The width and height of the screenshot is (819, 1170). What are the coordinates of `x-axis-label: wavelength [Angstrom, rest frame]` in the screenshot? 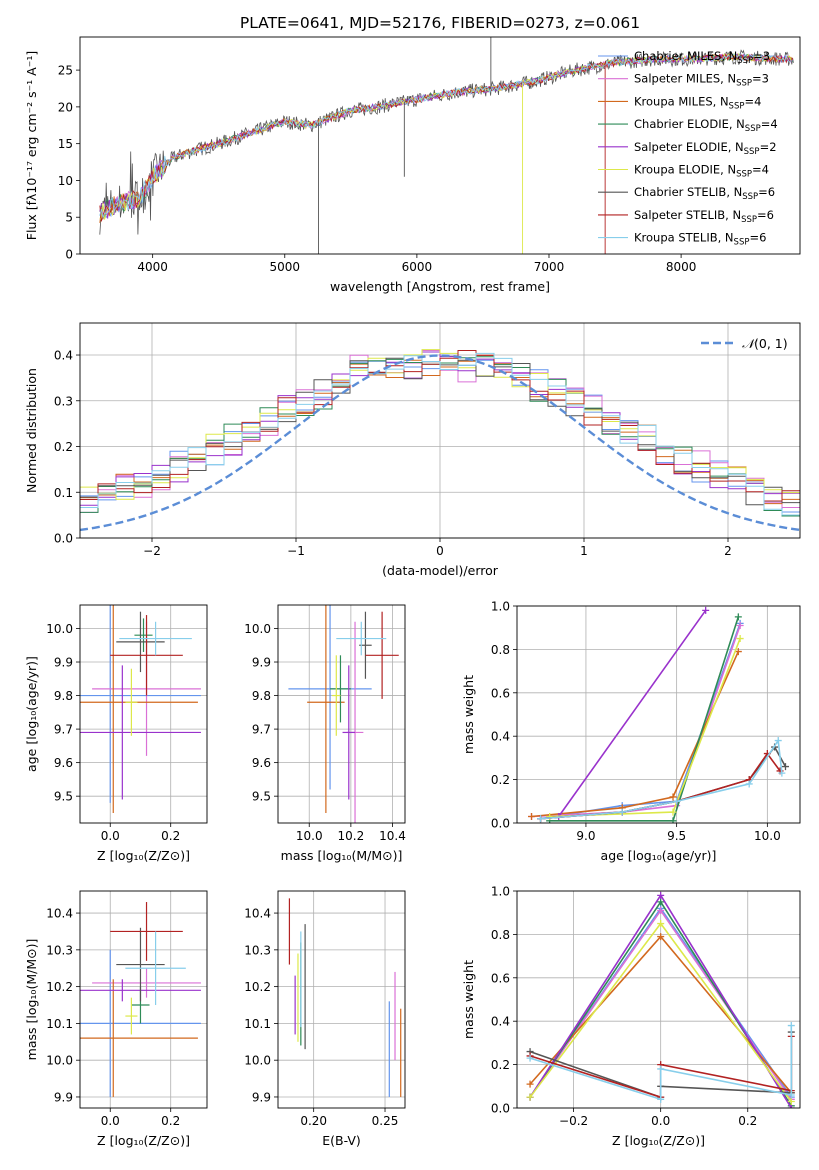 It's located at (440, 286).